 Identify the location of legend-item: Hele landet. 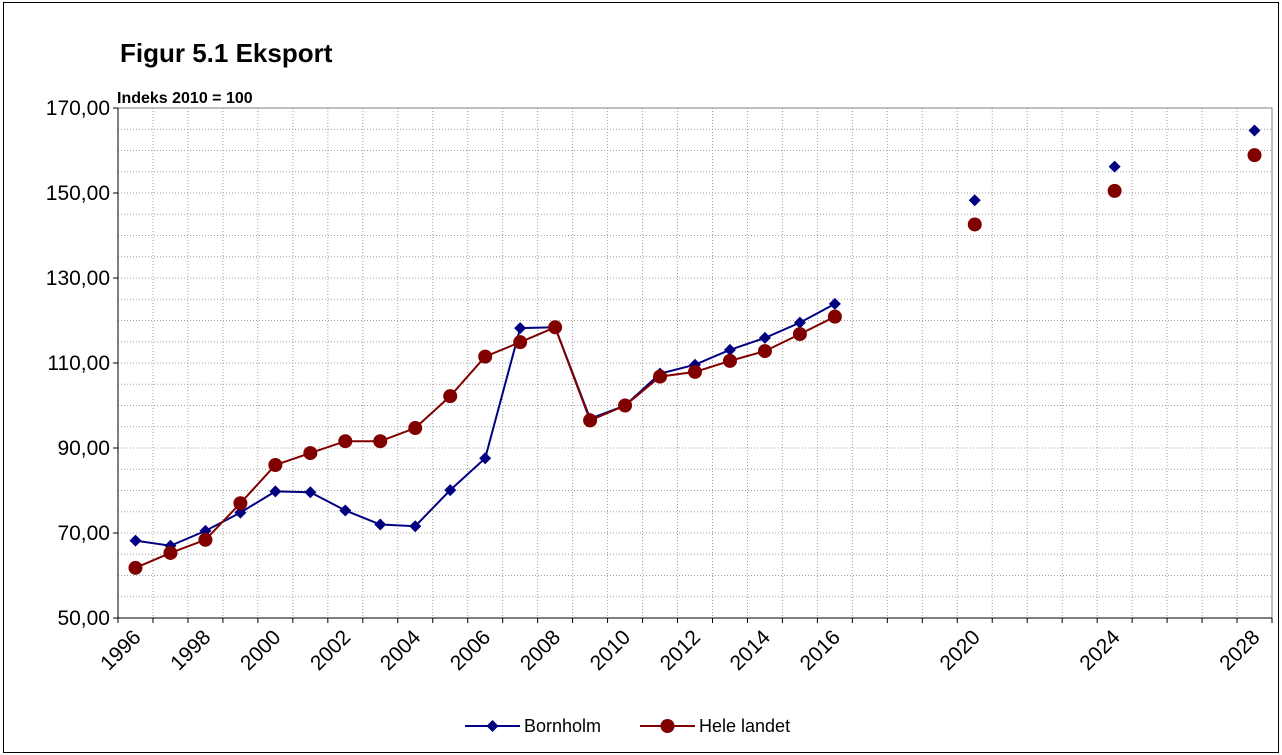
(715, 726).